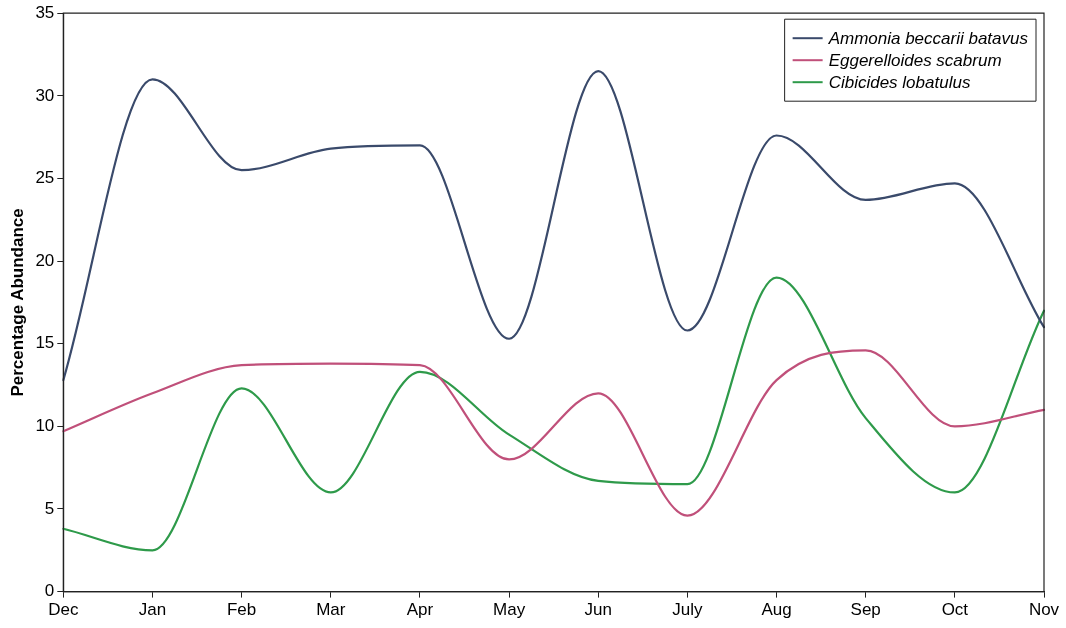 This screenshot has width=1066, height=628. What do you see at coordinates (45, 178) in the screenshot?
I see `y-tick-label: 25` at bounding box center [45, 178].